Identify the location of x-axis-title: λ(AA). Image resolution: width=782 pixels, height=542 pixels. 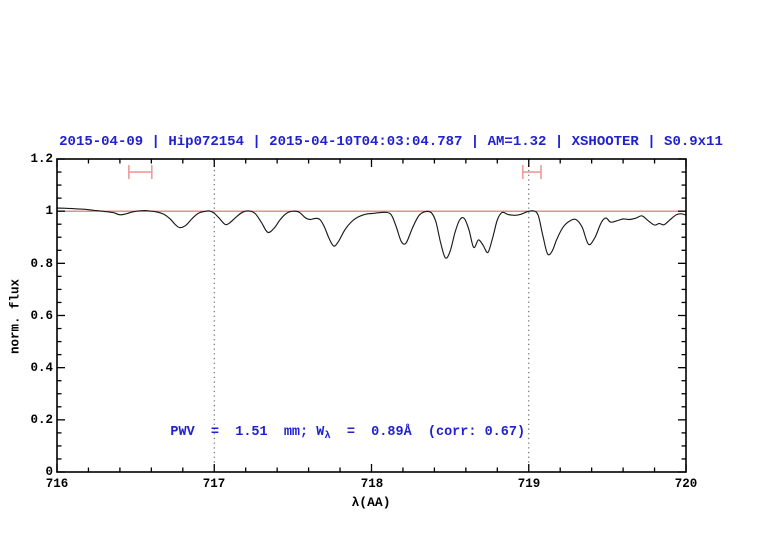
(371, 502).